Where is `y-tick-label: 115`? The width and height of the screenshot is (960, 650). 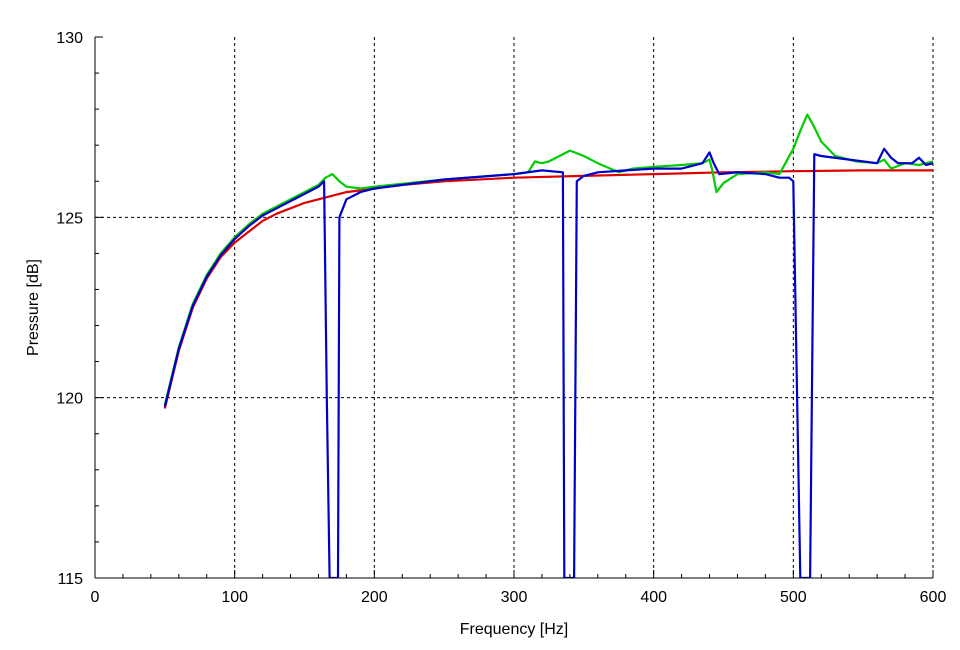 y-tick-label: 115 is located at coordinates (70, 579).